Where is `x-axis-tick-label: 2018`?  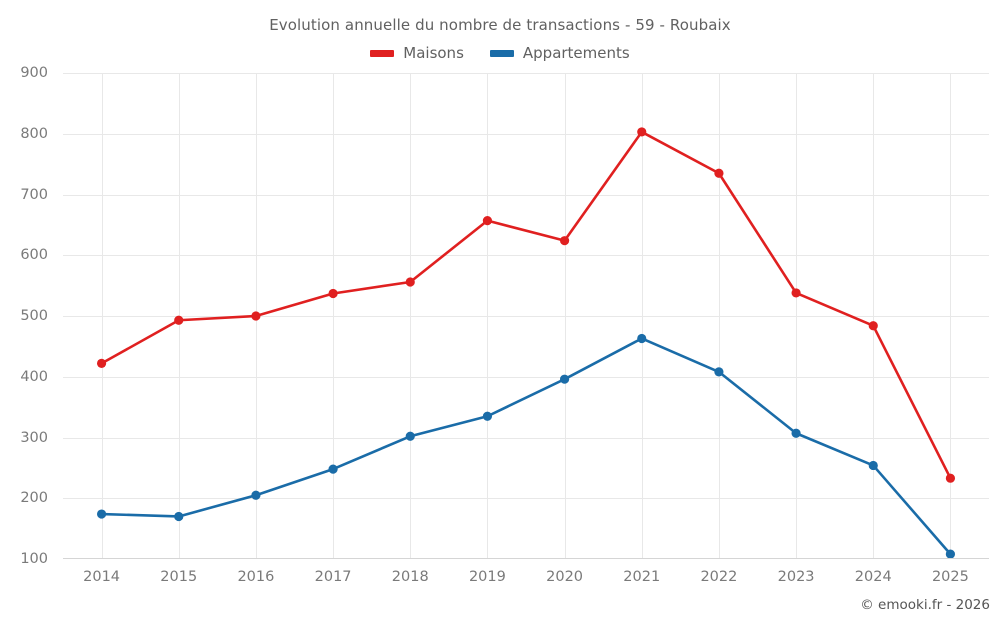
x-axis-tick-label: 2018 is located at coordinates (410, 577).